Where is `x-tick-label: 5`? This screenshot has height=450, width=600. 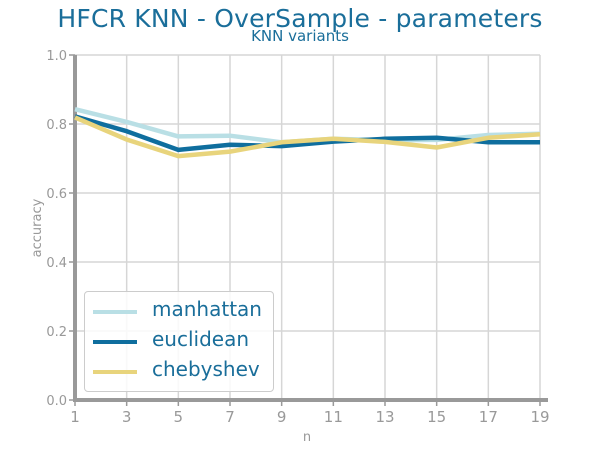
x-tick-label: 5 is located at coordinates (179, 417).